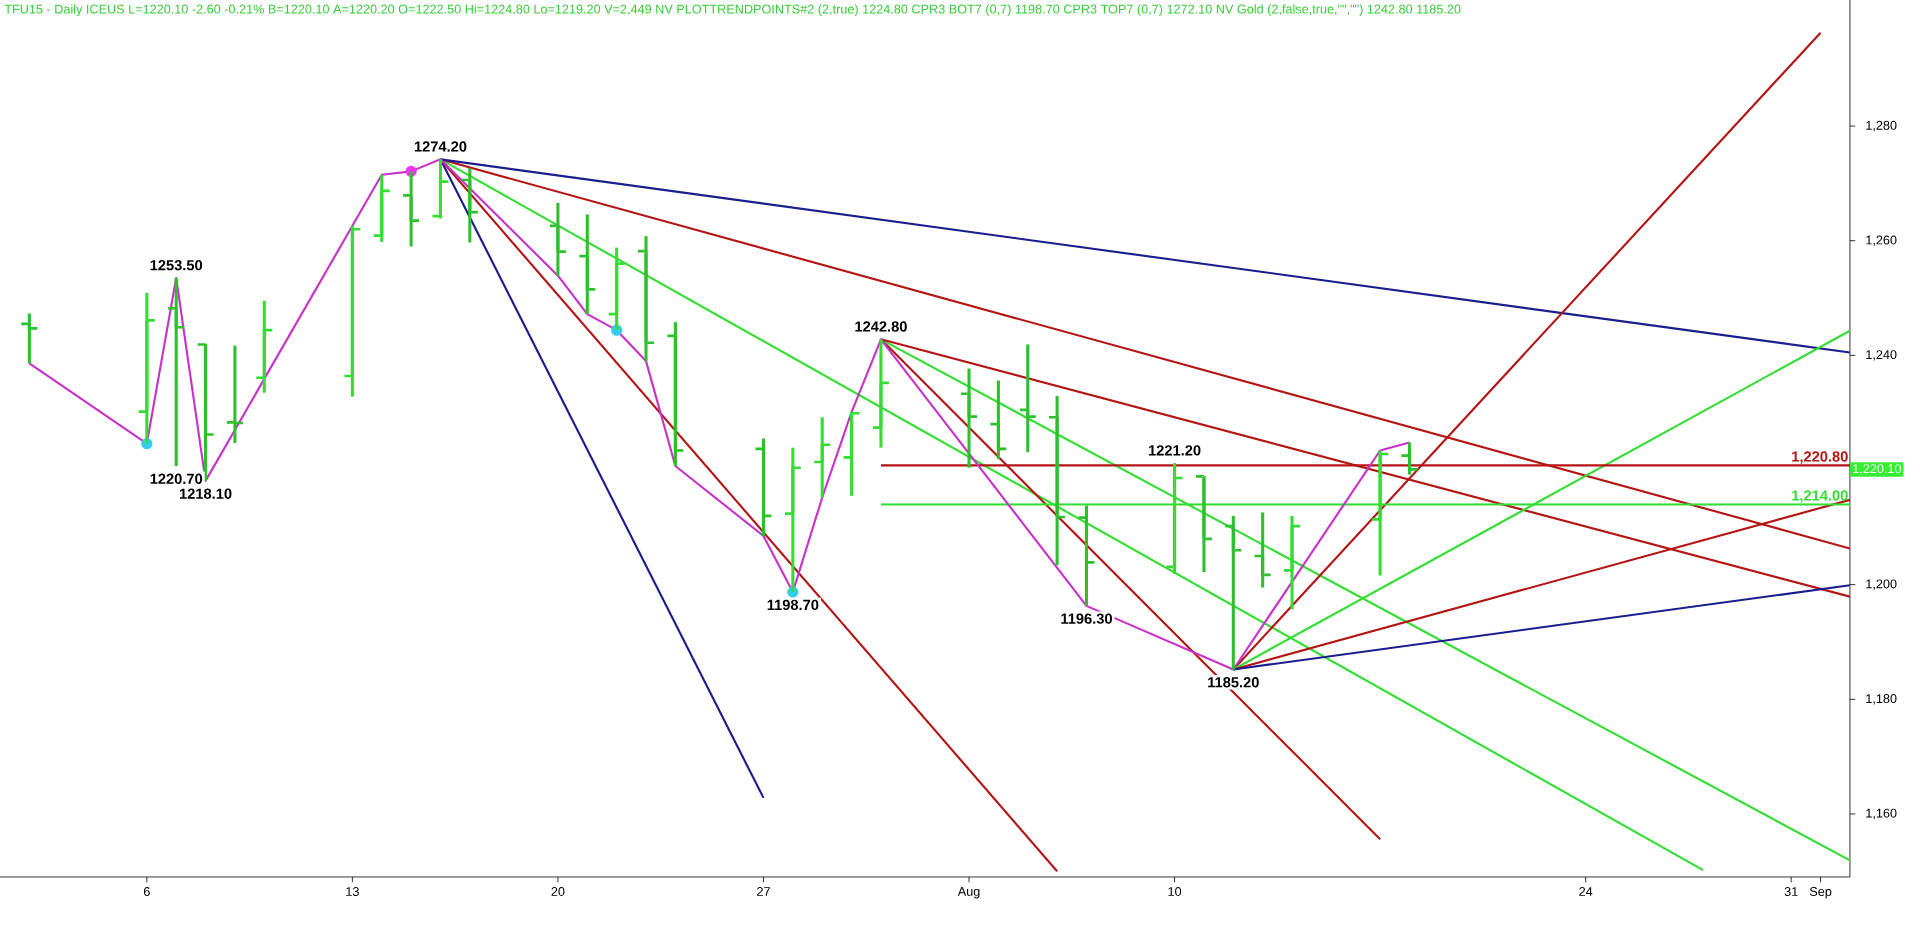  Describe the element at coordinates (1586, 891) in the screenshot. I see `x-tick-label: 24` at that location.